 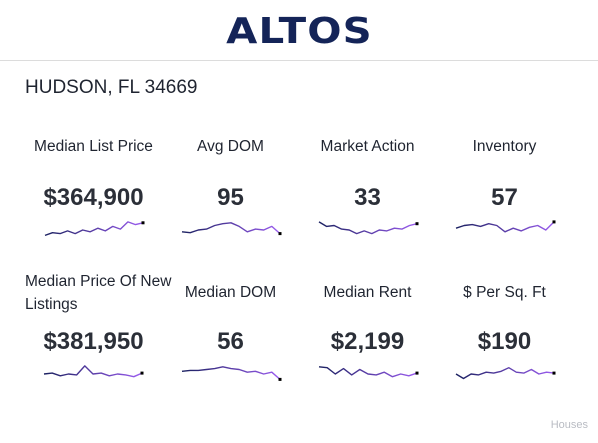 I want to click on metric-value: $190, so click(x=504, y=341).